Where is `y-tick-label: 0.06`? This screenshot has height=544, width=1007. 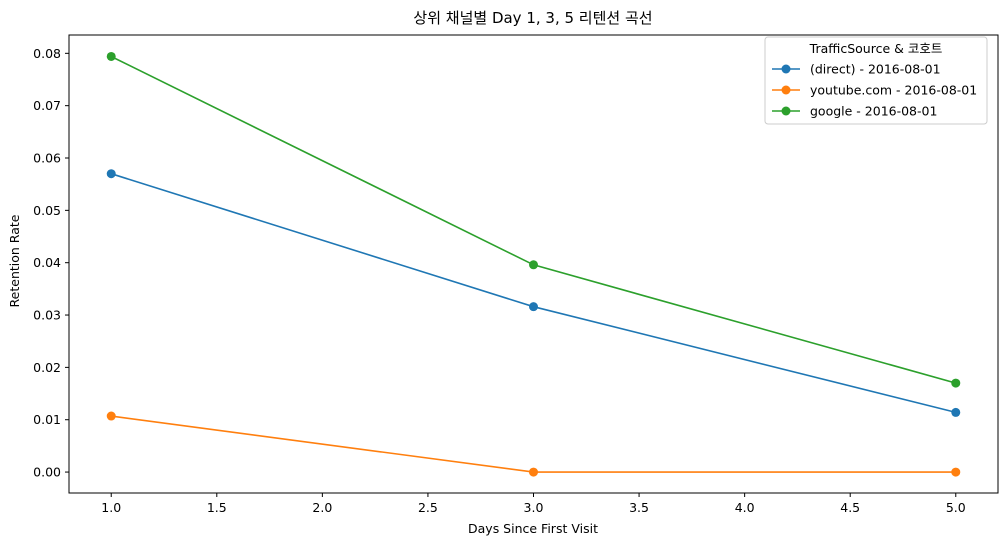
y-tick-label: 0.06 is located at coordinates (47, 158).